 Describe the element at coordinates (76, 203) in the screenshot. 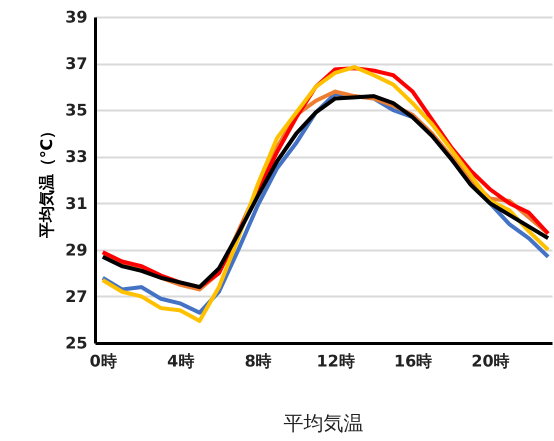

I see `y-tick-label: 31` at that location.